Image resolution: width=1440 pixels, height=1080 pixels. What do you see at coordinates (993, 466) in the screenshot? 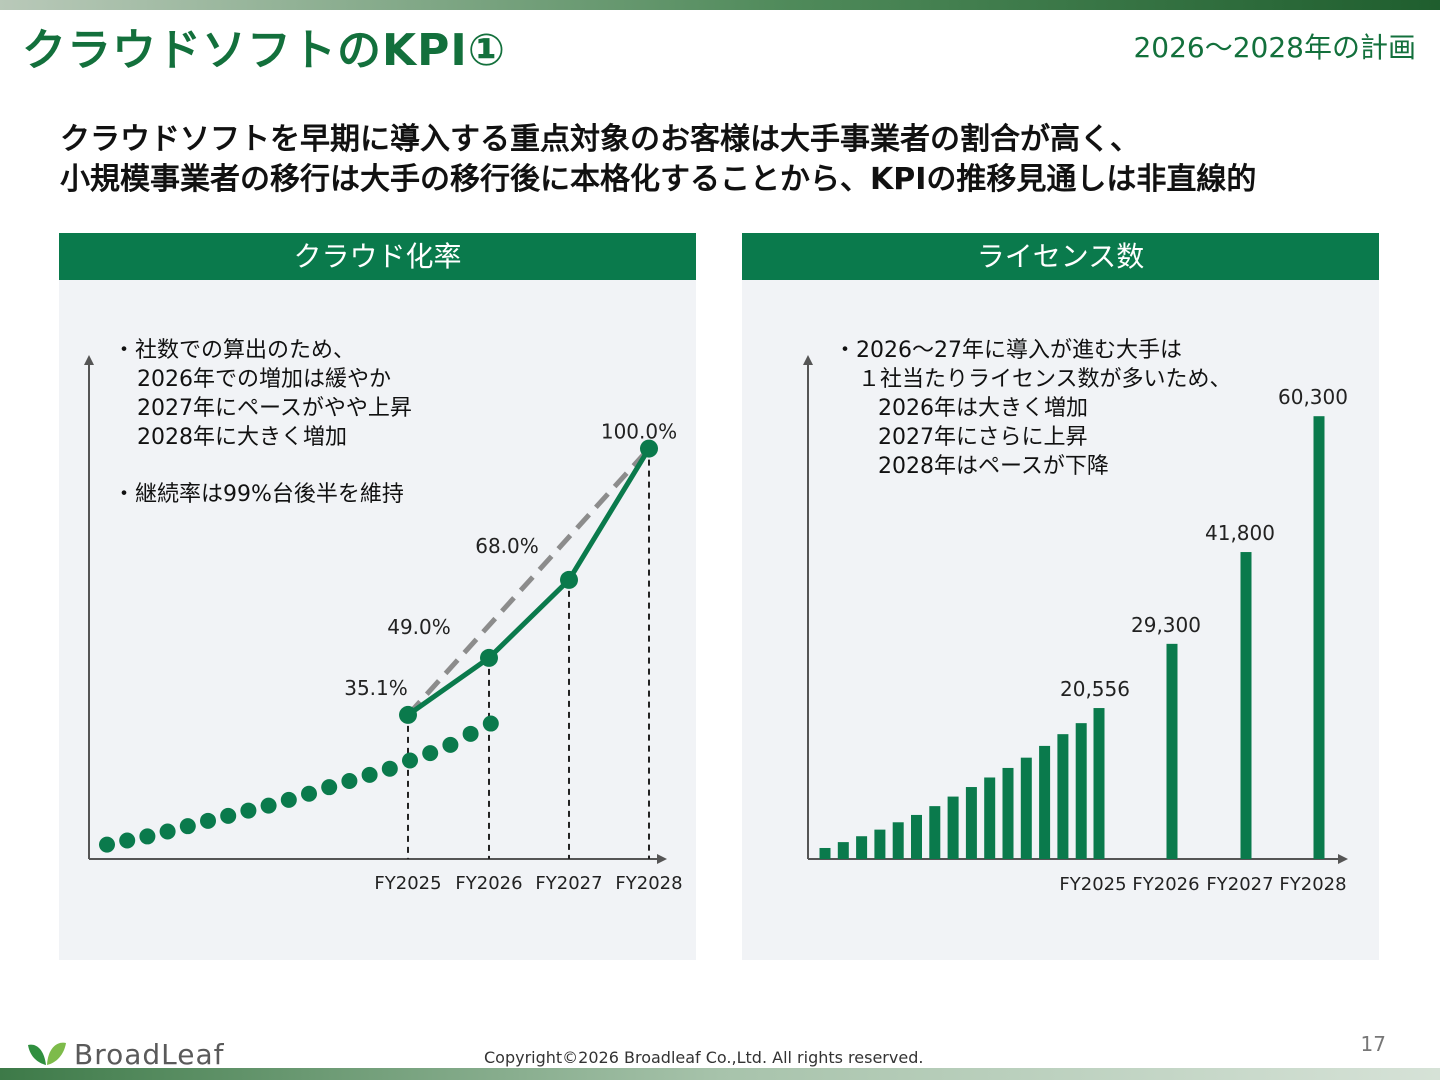
I see `note-line: 2028年はペースが下降` at bounding box center [993, 466].